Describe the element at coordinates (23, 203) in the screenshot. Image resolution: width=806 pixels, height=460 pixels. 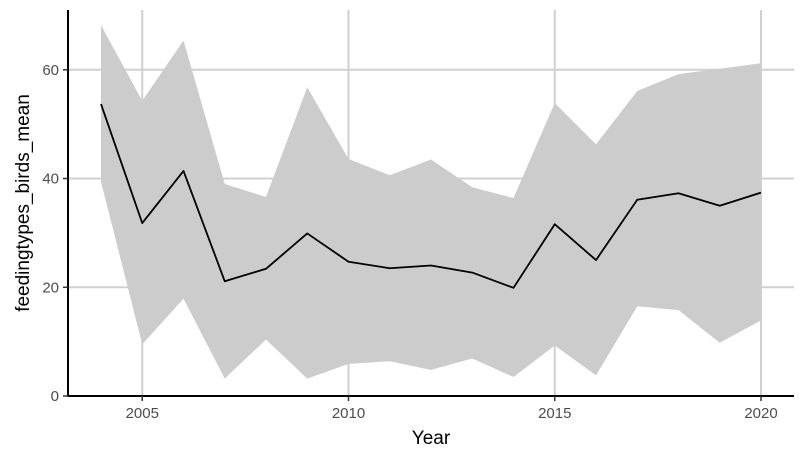
I see `y-axis-title: feedingtypes_birds_mean` at that location.